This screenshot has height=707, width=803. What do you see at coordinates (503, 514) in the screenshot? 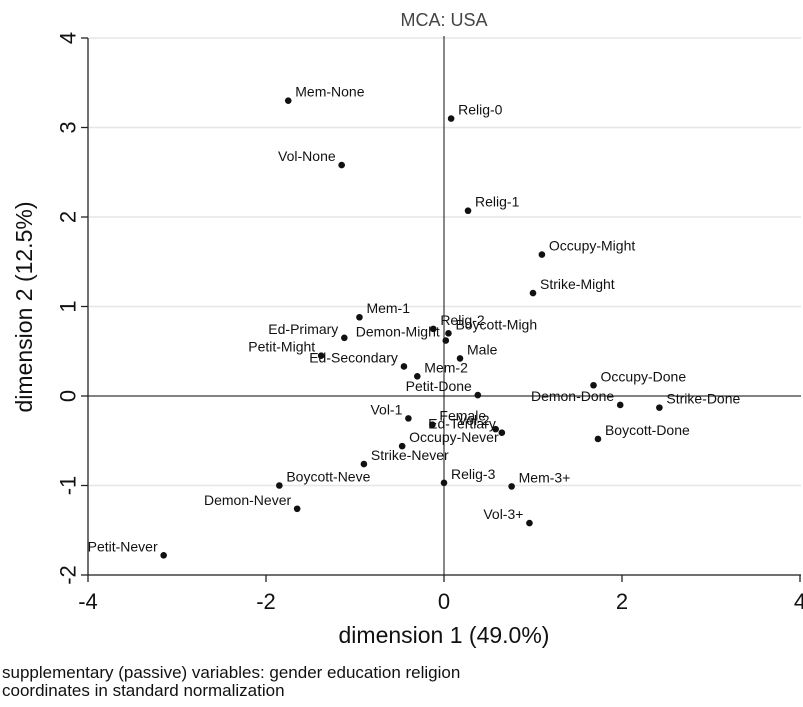
I see `point-label-vol-3-: Vol-3+` at bounding box center [503, 514].